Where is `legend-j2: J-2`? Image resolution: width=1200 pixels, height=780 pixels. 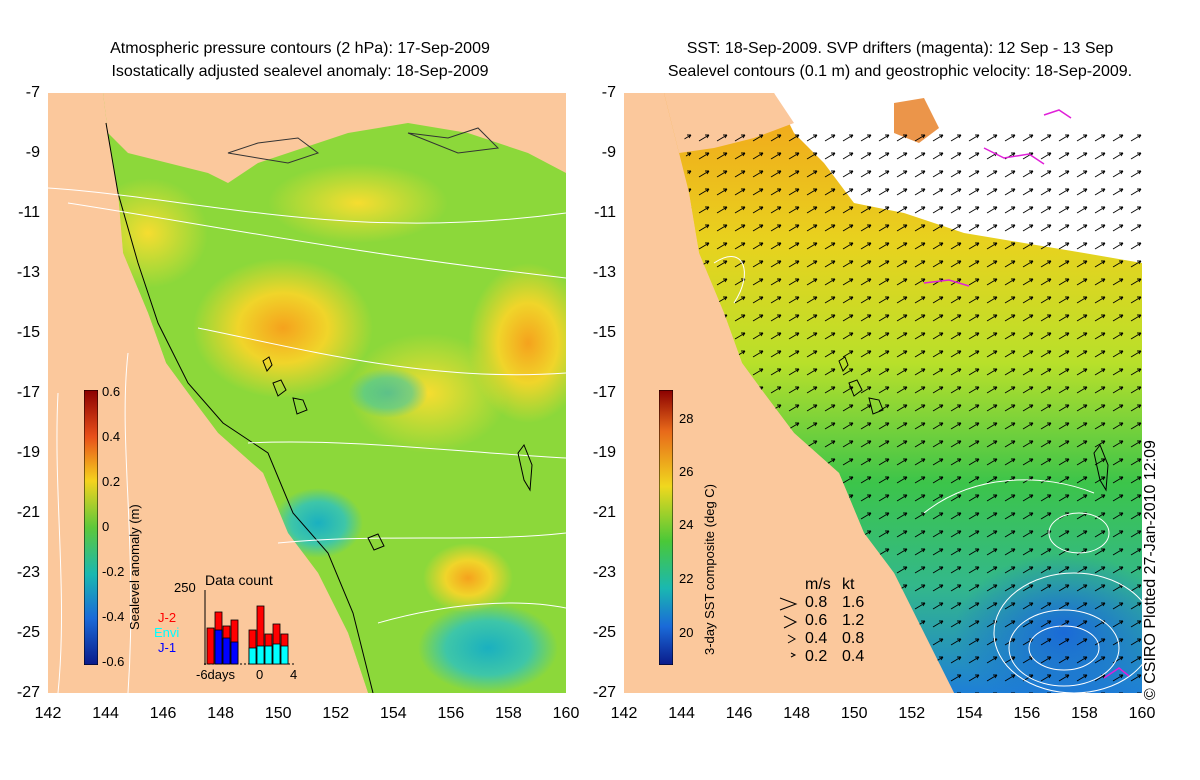
legend-j2: J-2 is located at coordinates (167, 617).